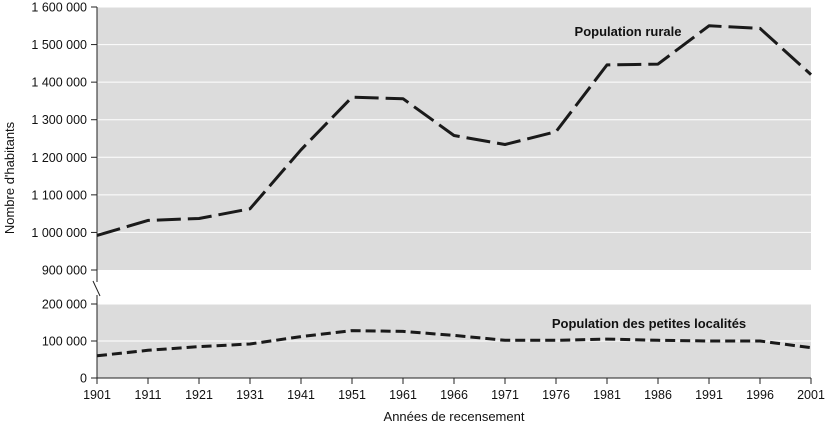  What do you see at coordinates (59, 83) in the screenshot?
I see `y-tick-label: 1 400 000` at bounding box center [59, 83].